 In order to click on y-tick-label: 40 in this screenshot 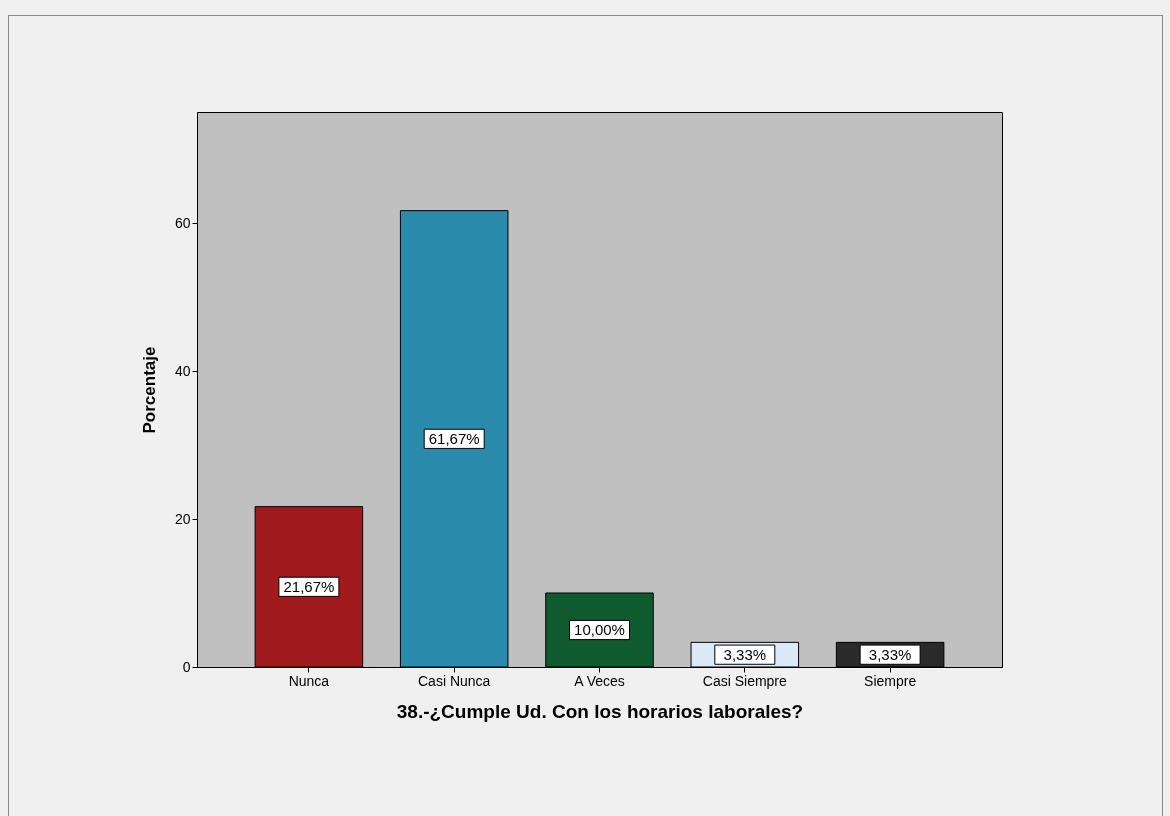, I will do `click(182, 370)`.